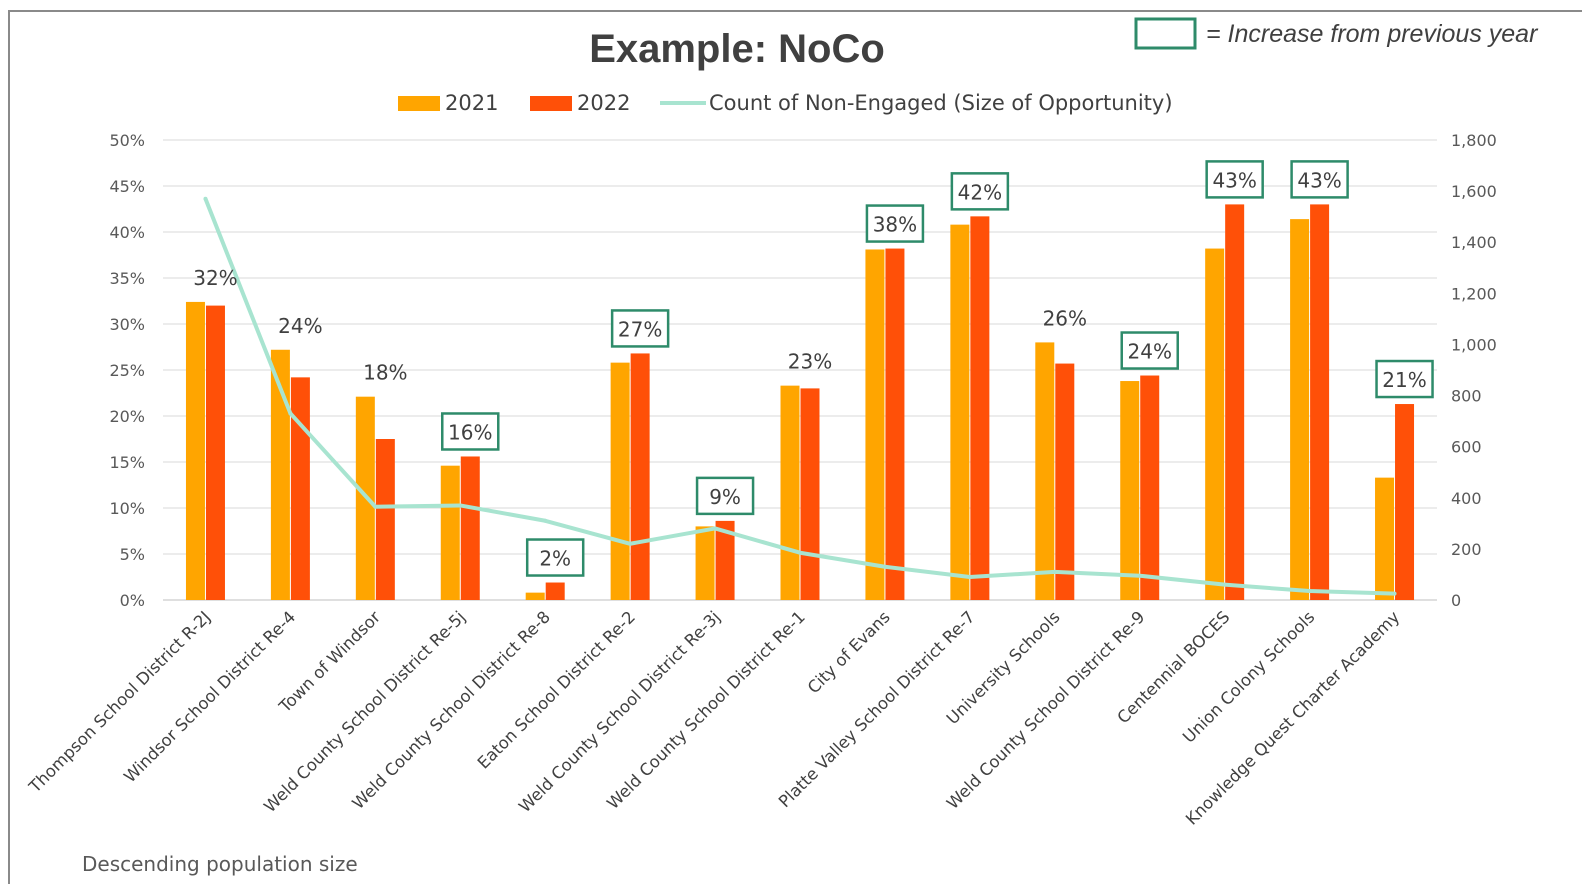 This screenshot has height=884, width=1582. What do you see at coordinates (1466, 549) in the screenshot?
I see `y-right-tick-label: 200` at bounding box center [1466, 549].